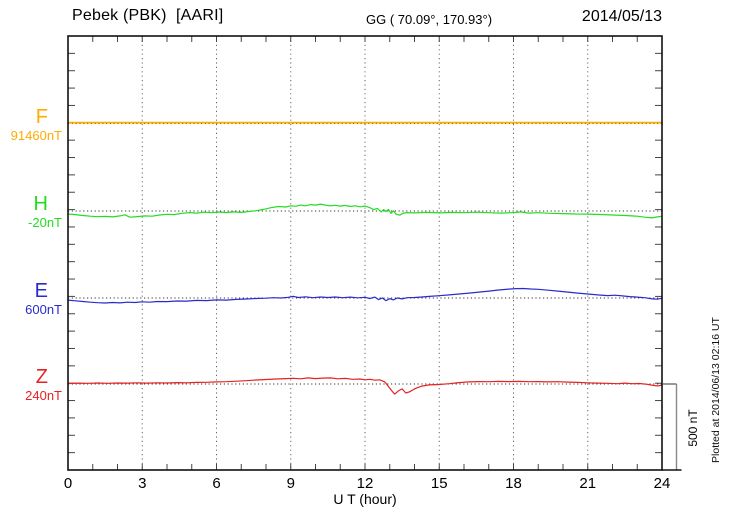  Describe the element at coordinates (439, 483) in the screenshot. I see `x-tick-label-15: 15` at that location.